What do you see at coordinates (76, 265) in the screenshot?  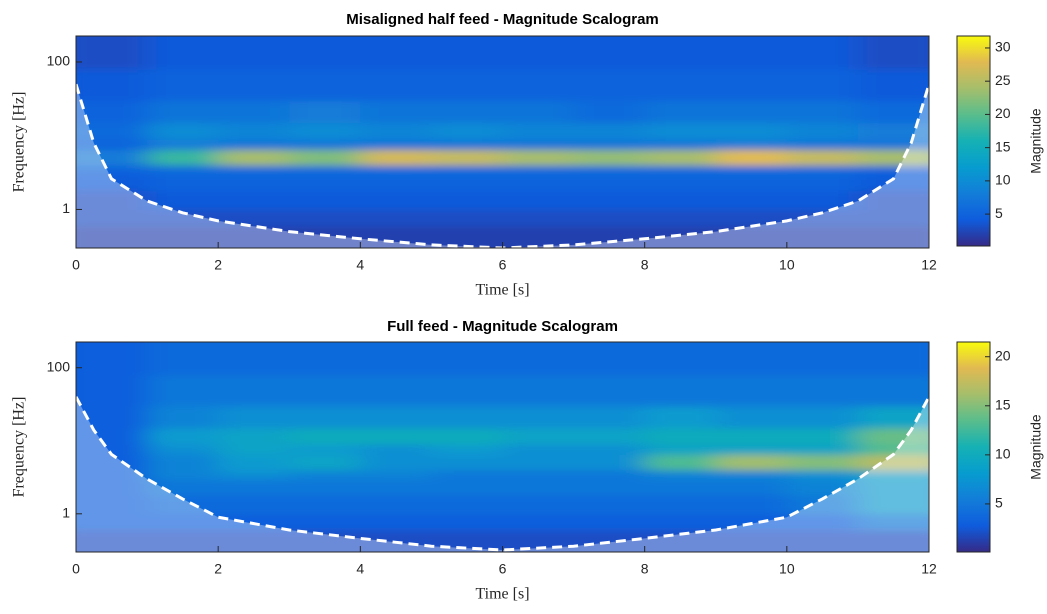 I see `x-tick-label: 0` at bounding box center [76, 265].